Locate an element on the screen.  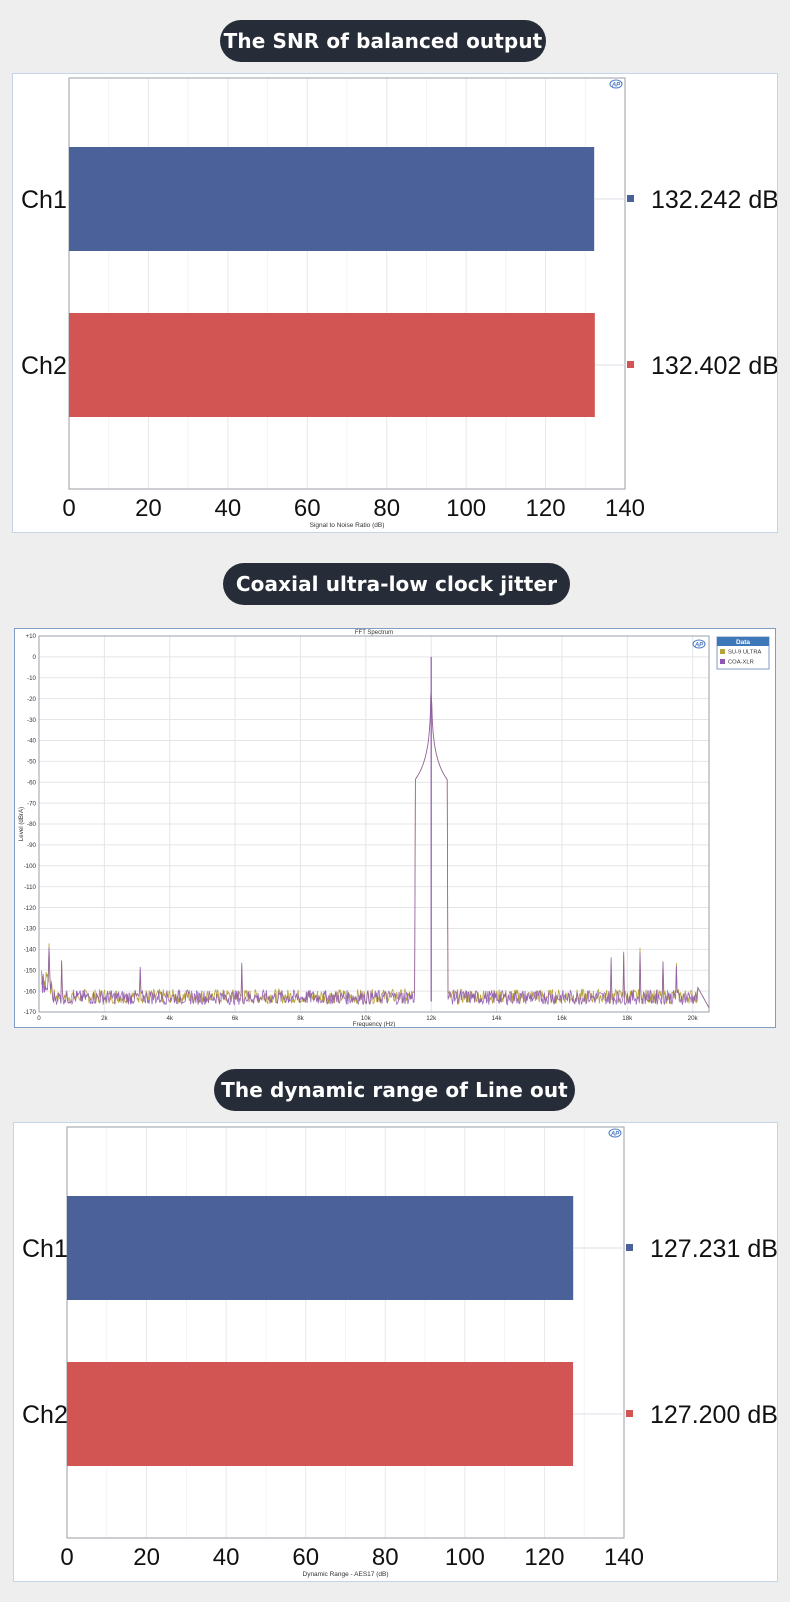
x-tick-label: 12k is located at coordinates (431, 1018).